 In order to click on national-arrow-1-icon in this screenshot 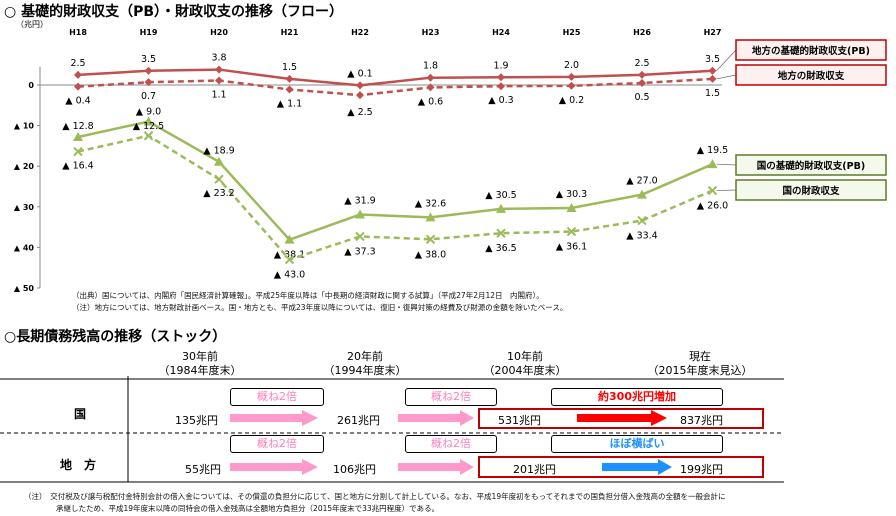, I will do `click(274, 418)`.